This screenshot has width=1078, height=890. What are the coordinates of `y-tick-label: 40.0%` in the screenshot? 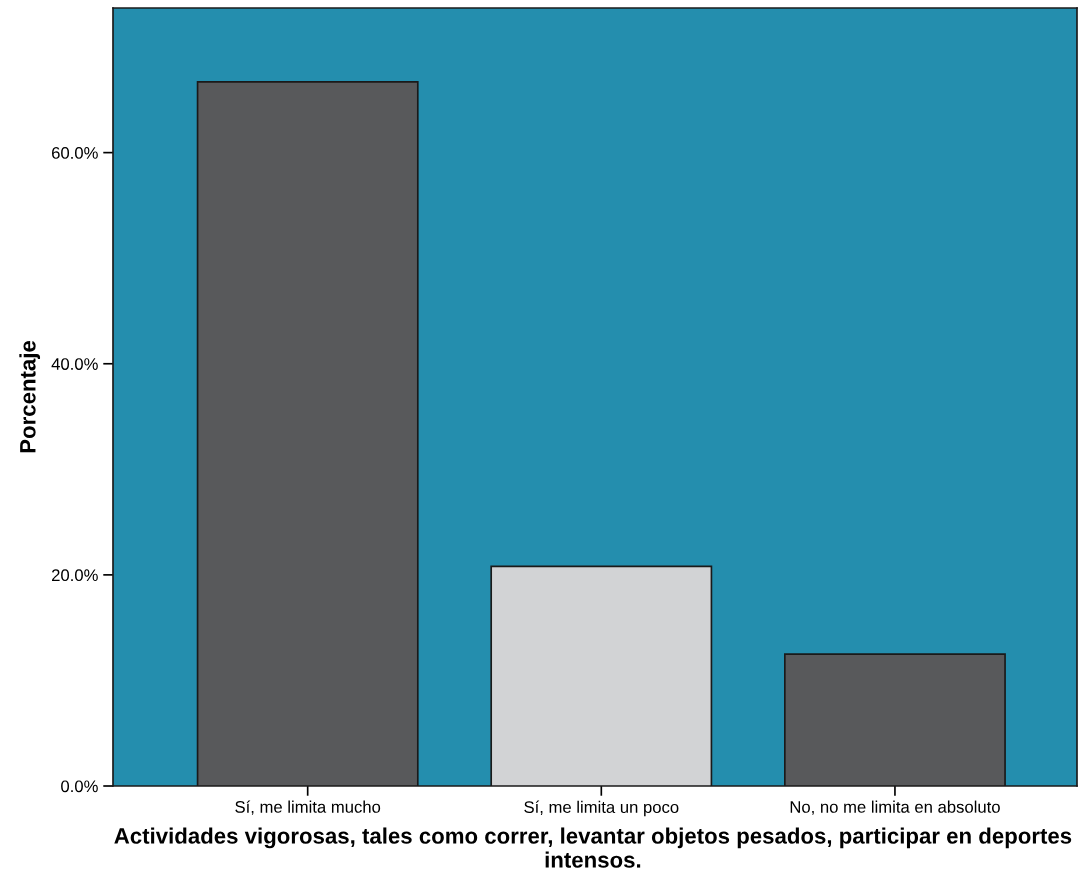 It's located at (74, 364).